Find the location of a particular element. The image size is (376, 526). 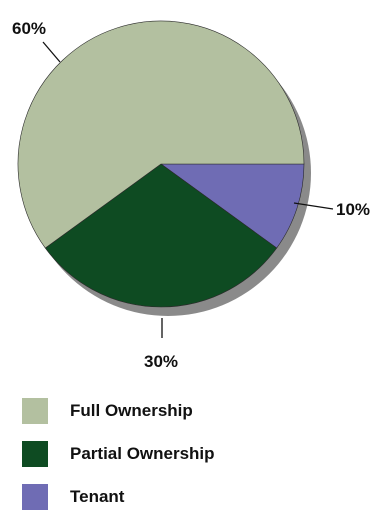

legend: Full Ownership Partial Ownership Tenant is located at coordinates (118, 461).